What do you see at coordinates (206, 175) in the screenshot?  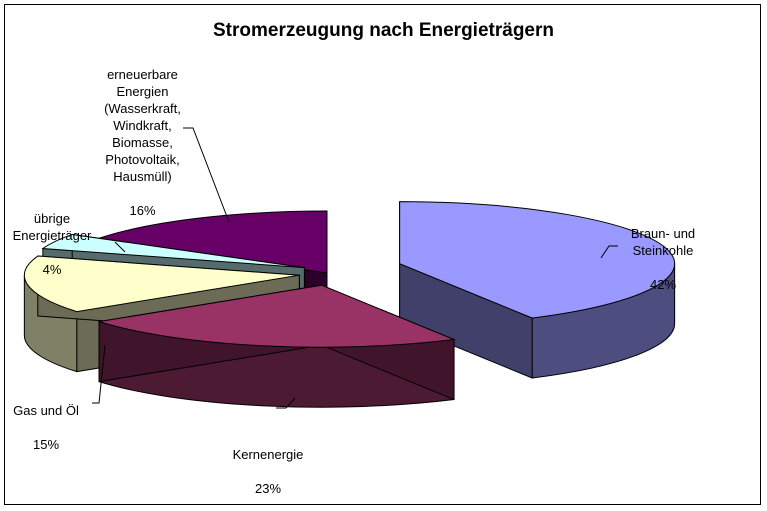 I see `leader-line-erneuerbare` at bounding box center [206, 175].